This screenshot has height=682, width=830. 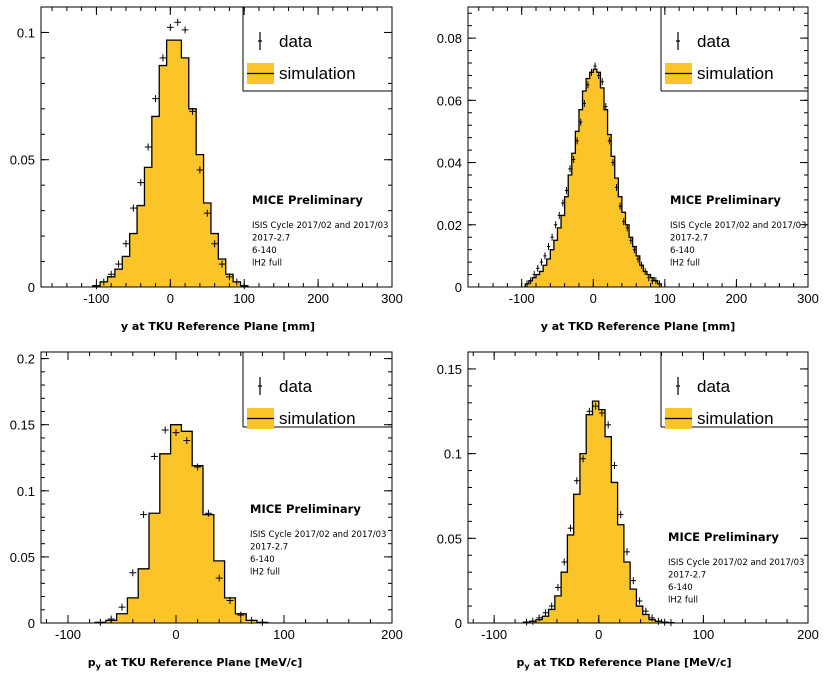 I want to click on y-tick-label: 0.06, so click(x=449, y=100).